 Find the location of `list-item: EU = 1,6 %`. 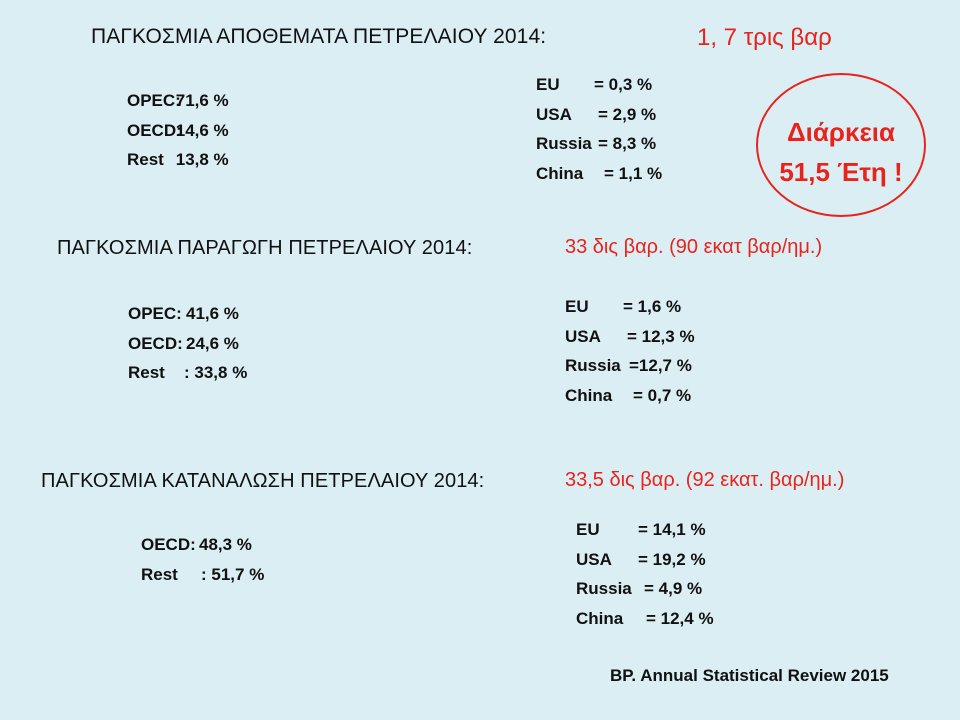

list-item: EU = 1,6 % is located at coordinates (630, 307).